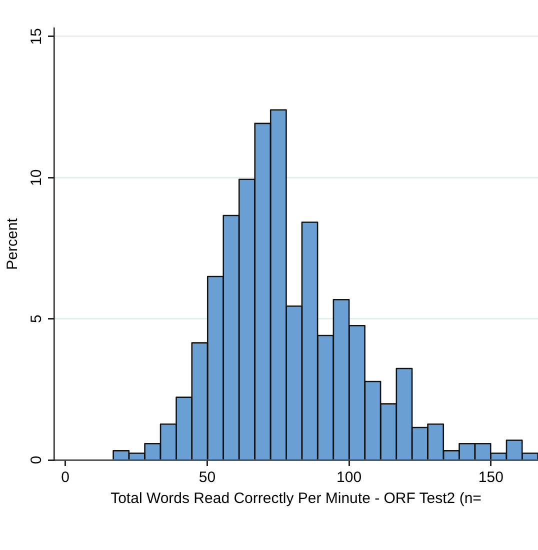  Describe the element at coordinates (36, 318) in the screenshot. I see `y-tick-label: 5` at that location.